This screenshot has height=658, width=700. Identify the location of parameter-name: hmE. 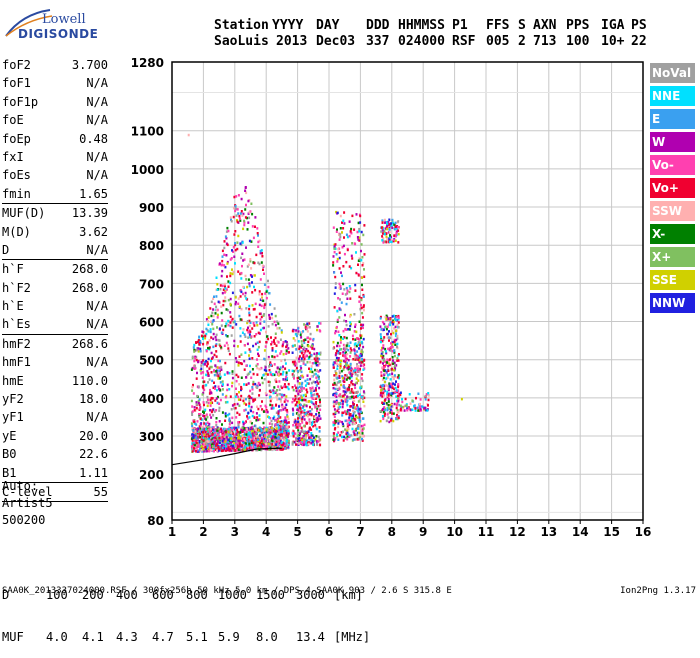
(13, 380).